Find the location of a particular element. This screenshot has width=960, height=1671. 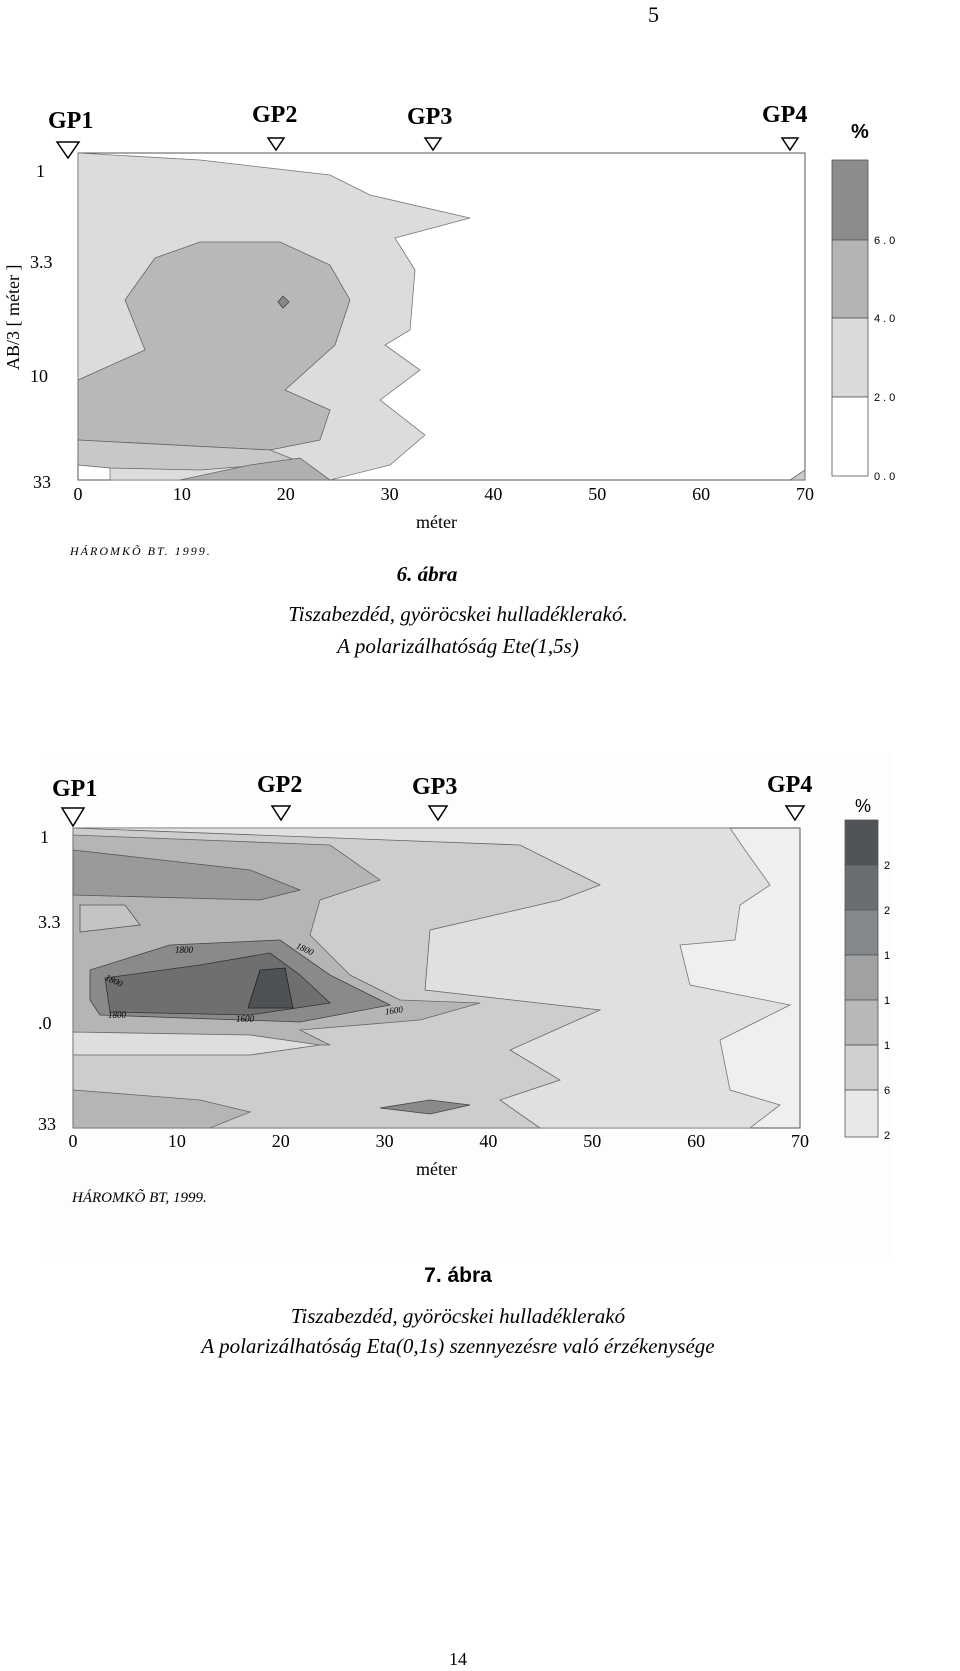

credit: HÁROMKÕ BT, 1999. is located at coordinates (139, 1197).